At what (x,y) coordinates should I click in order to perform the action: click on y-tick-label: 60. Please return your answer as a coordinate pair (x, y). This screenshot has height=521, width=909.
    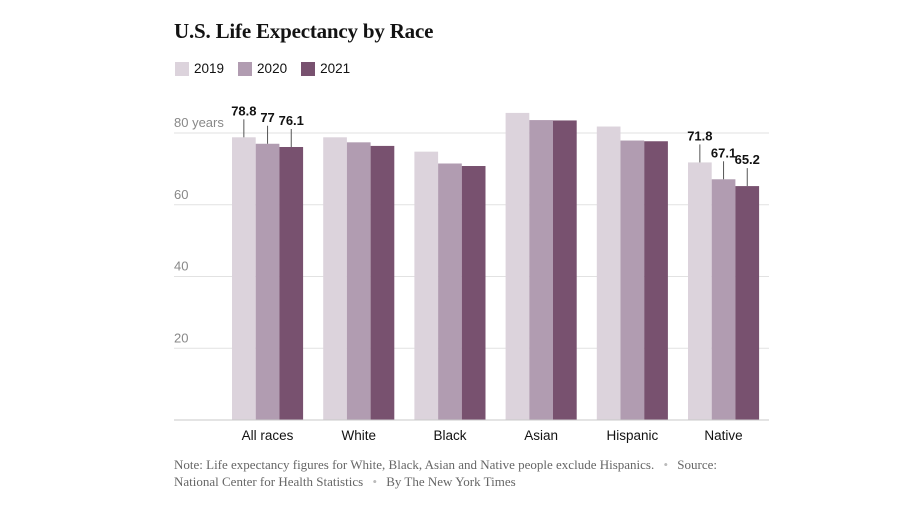
    Looking at the image, I should click on (181, 194).